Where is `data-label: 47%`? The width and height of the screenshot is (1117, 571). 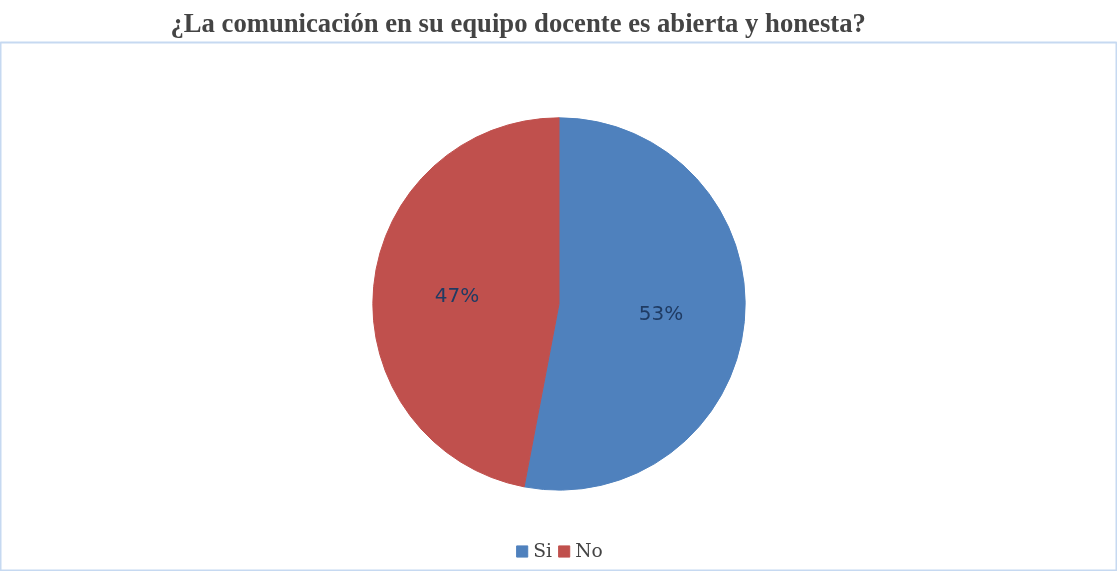 data-label: 47% is located at coordinates (457, 295).